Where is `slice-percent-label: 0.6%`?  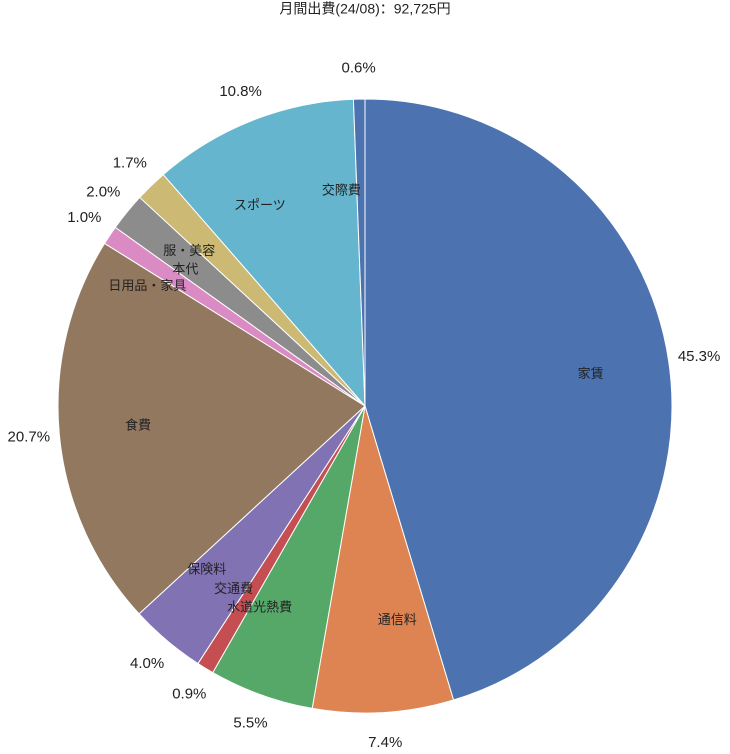 slice-percent-label: 0.6% is located at coordinates (358, 67).